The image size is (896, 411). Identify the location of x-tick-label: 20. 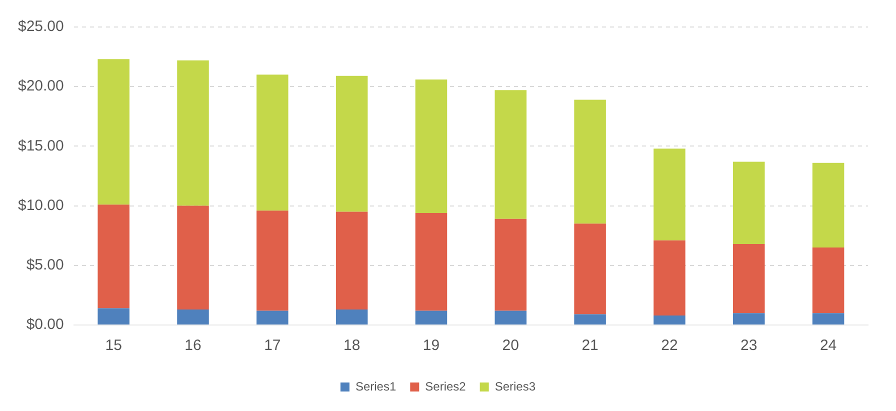
(510, 345).